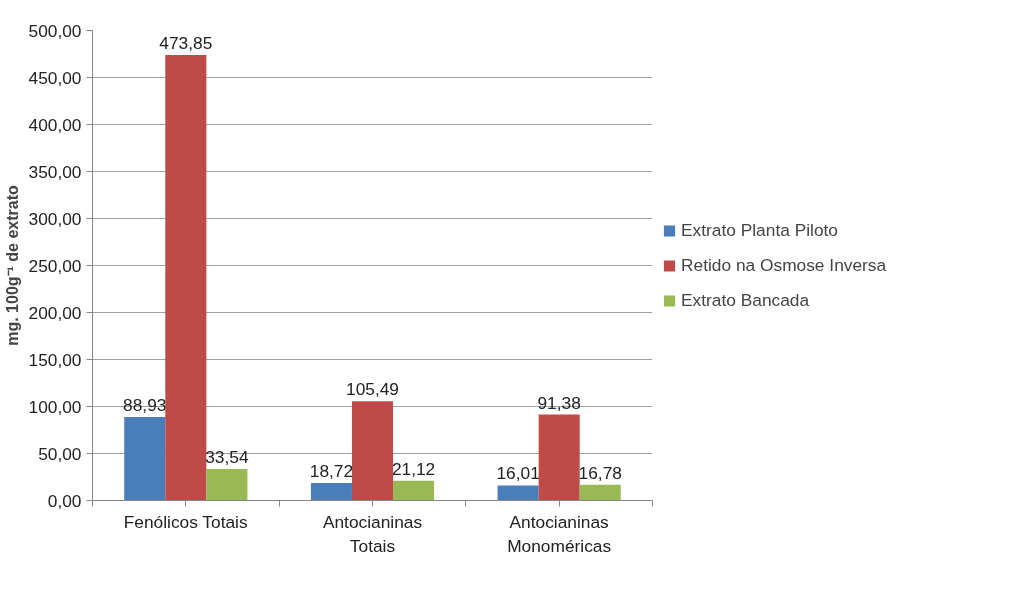 Image resolution: width=1033 pixels, height=607 pixels. Describe the element at coordinates (518, 473) in the screenshot. I see `data-label: 16,01` at that location.